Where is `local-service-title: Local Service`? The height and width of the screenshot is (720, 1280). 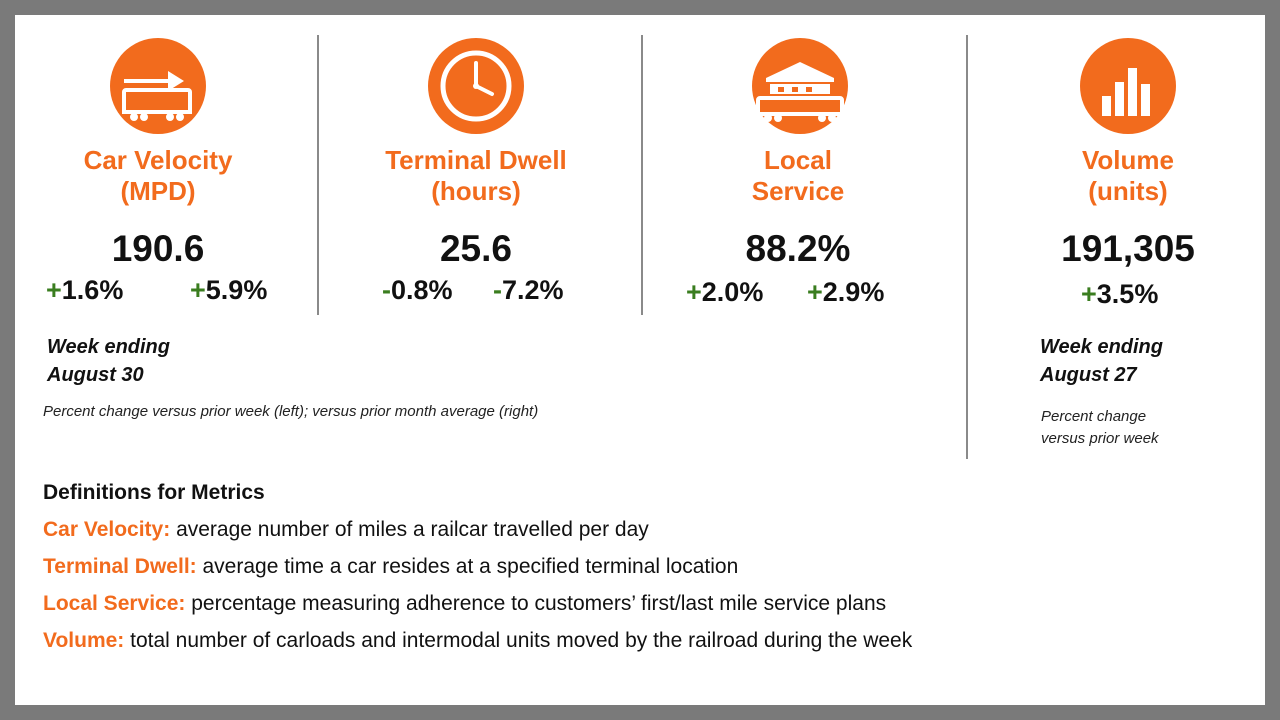 local-service-title: Local Service is located at coordinates (798, 175).